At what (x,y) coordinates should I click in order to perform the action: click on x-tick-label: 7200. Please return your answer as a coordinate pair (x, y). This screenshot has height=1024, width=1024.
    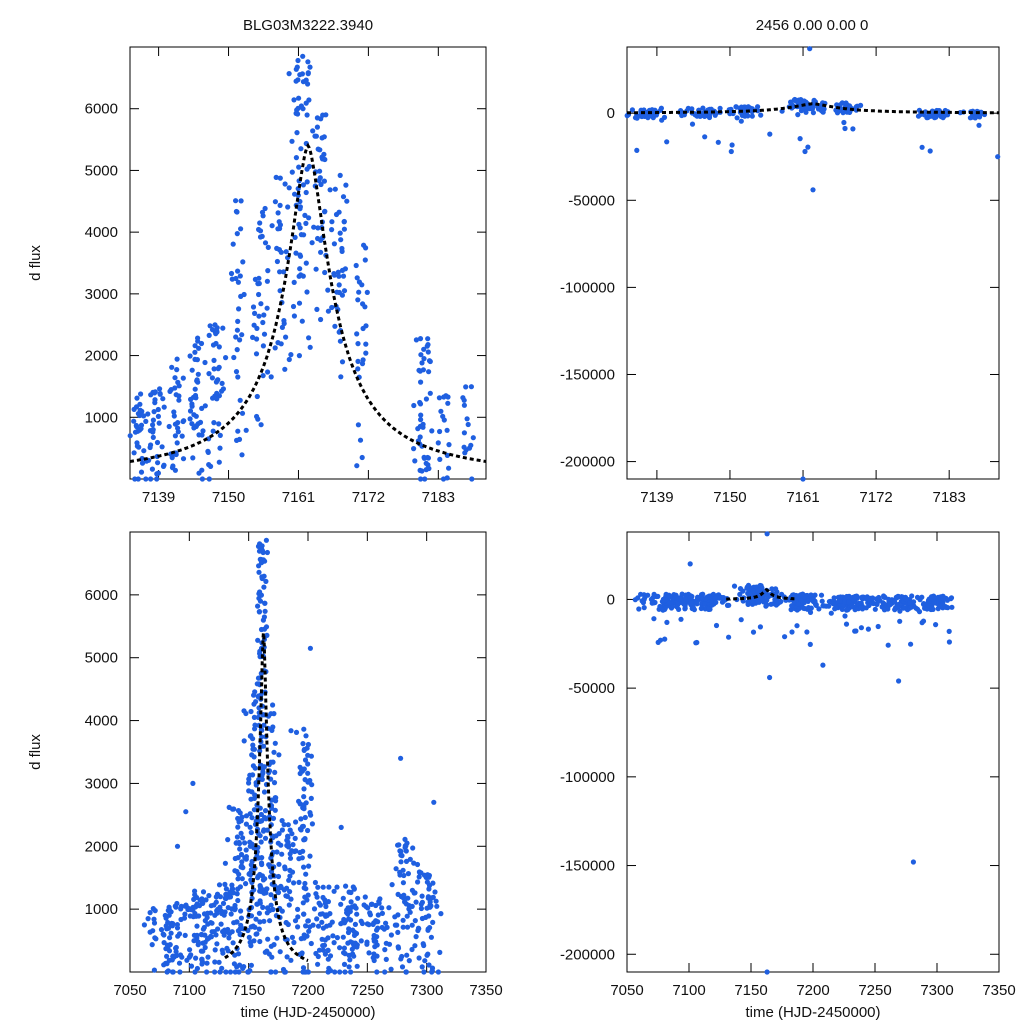
    Looking at the image, I should click on (812, 990).